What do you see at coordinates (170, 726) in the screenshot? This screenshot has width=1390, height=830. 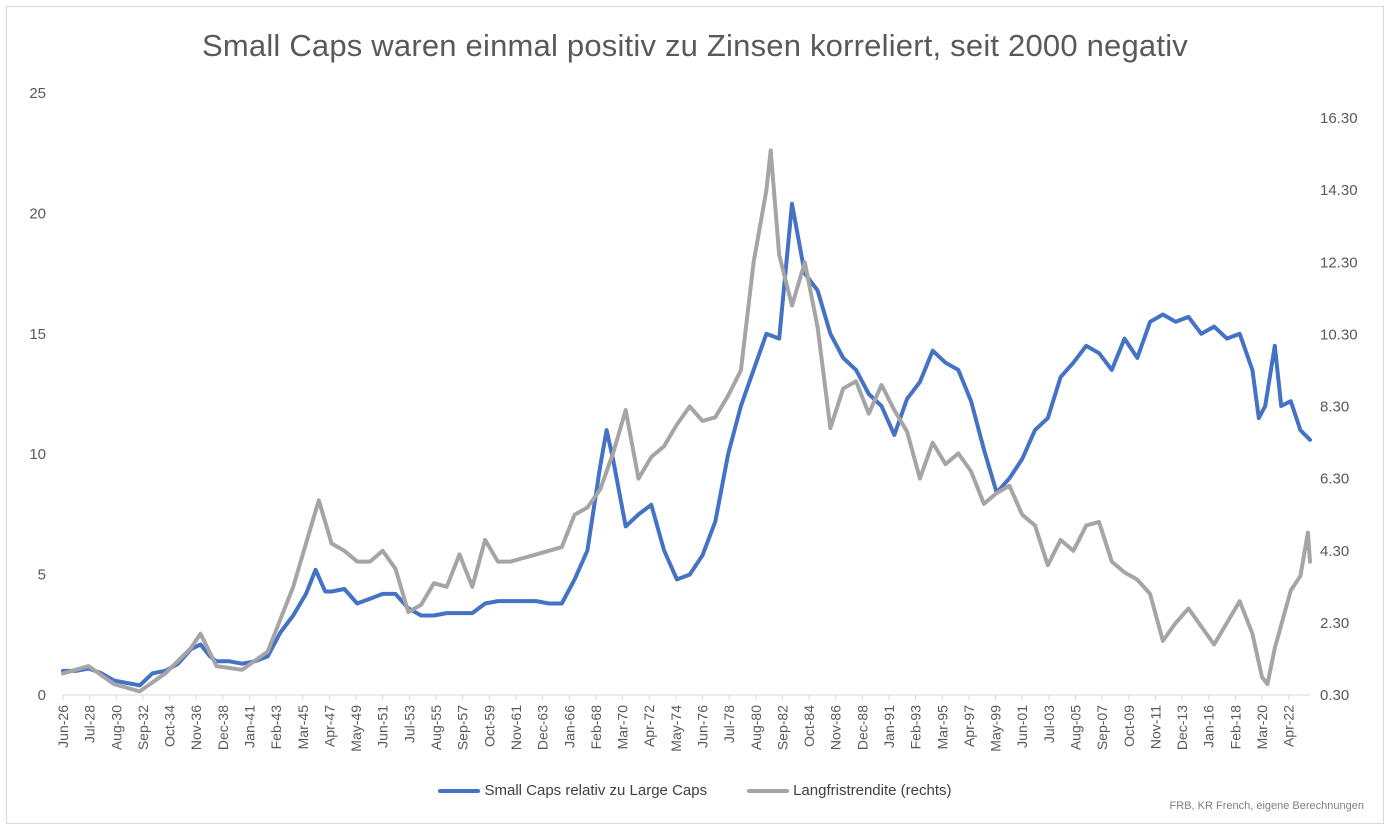 I see `x-tick-label: Oct-34` at bounding box center [170, 726].